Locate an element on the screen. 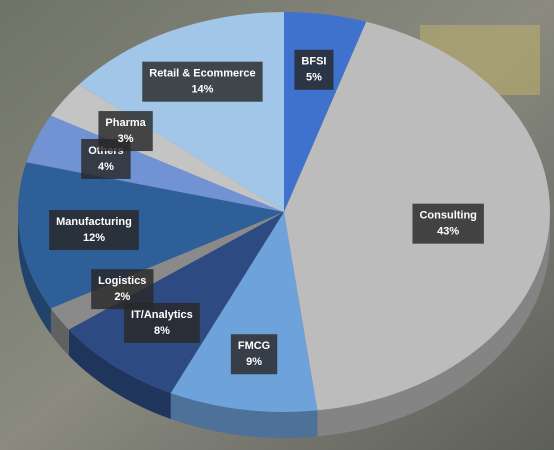  label-value: 5% is located at coordinates (314, 78).